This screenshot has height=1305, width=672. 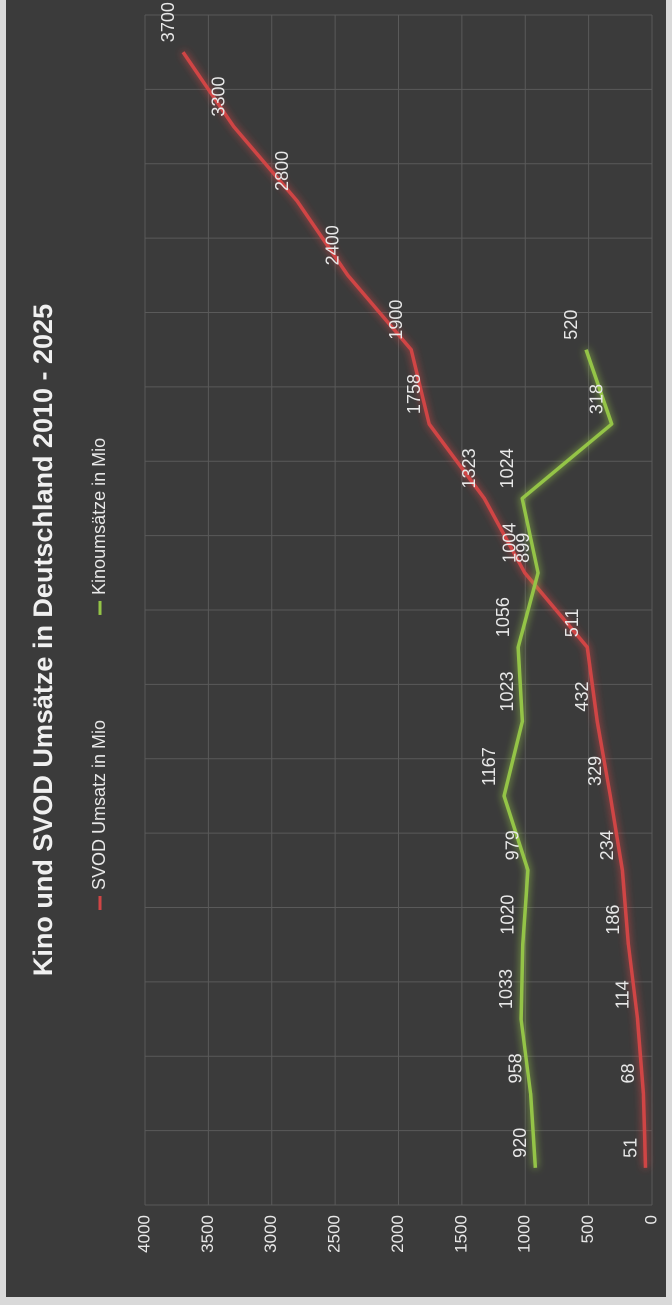 I want to click on data-label: 3300, so click(x=218, y=97).